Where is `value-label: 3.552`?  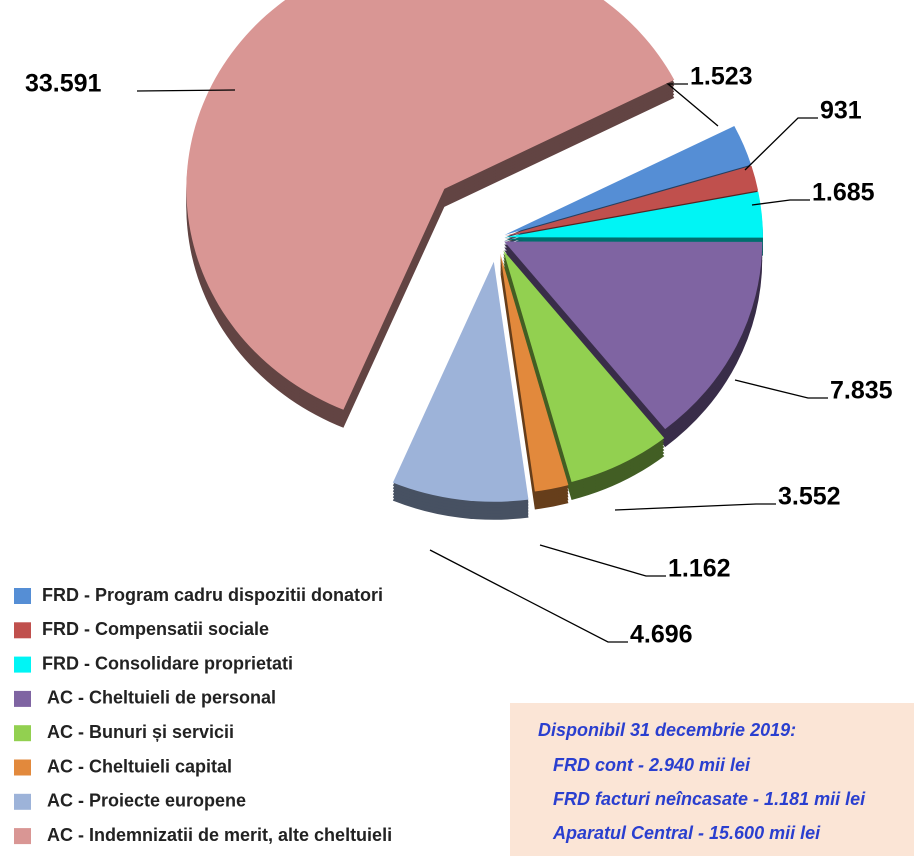 value-label: 3.552 is located at coordinates (809, 497).